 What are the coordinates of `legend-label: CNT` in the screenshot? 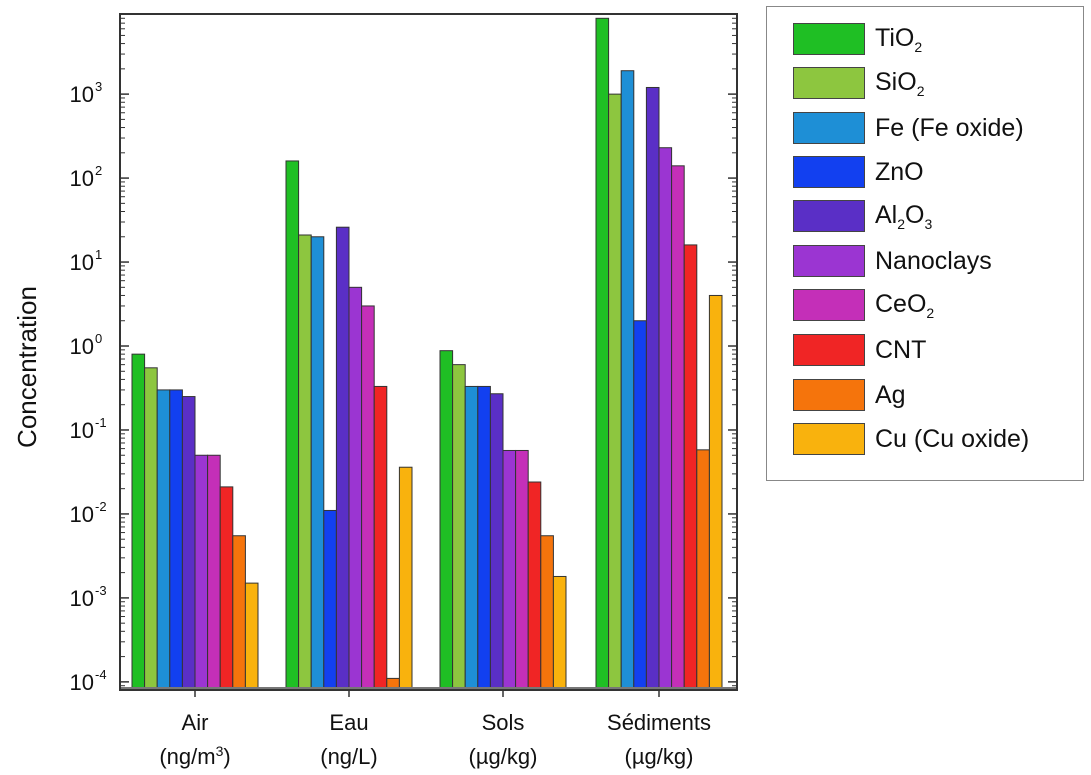 It's located at (901, 349).